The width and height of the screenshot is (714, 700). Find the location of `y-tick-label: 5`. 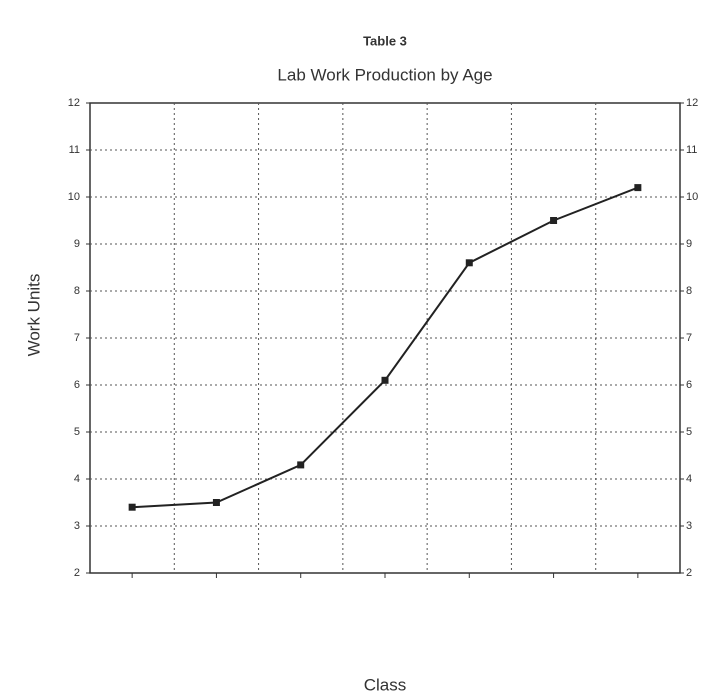

y-tick-label: 5 is located at coordinates (77, 432).